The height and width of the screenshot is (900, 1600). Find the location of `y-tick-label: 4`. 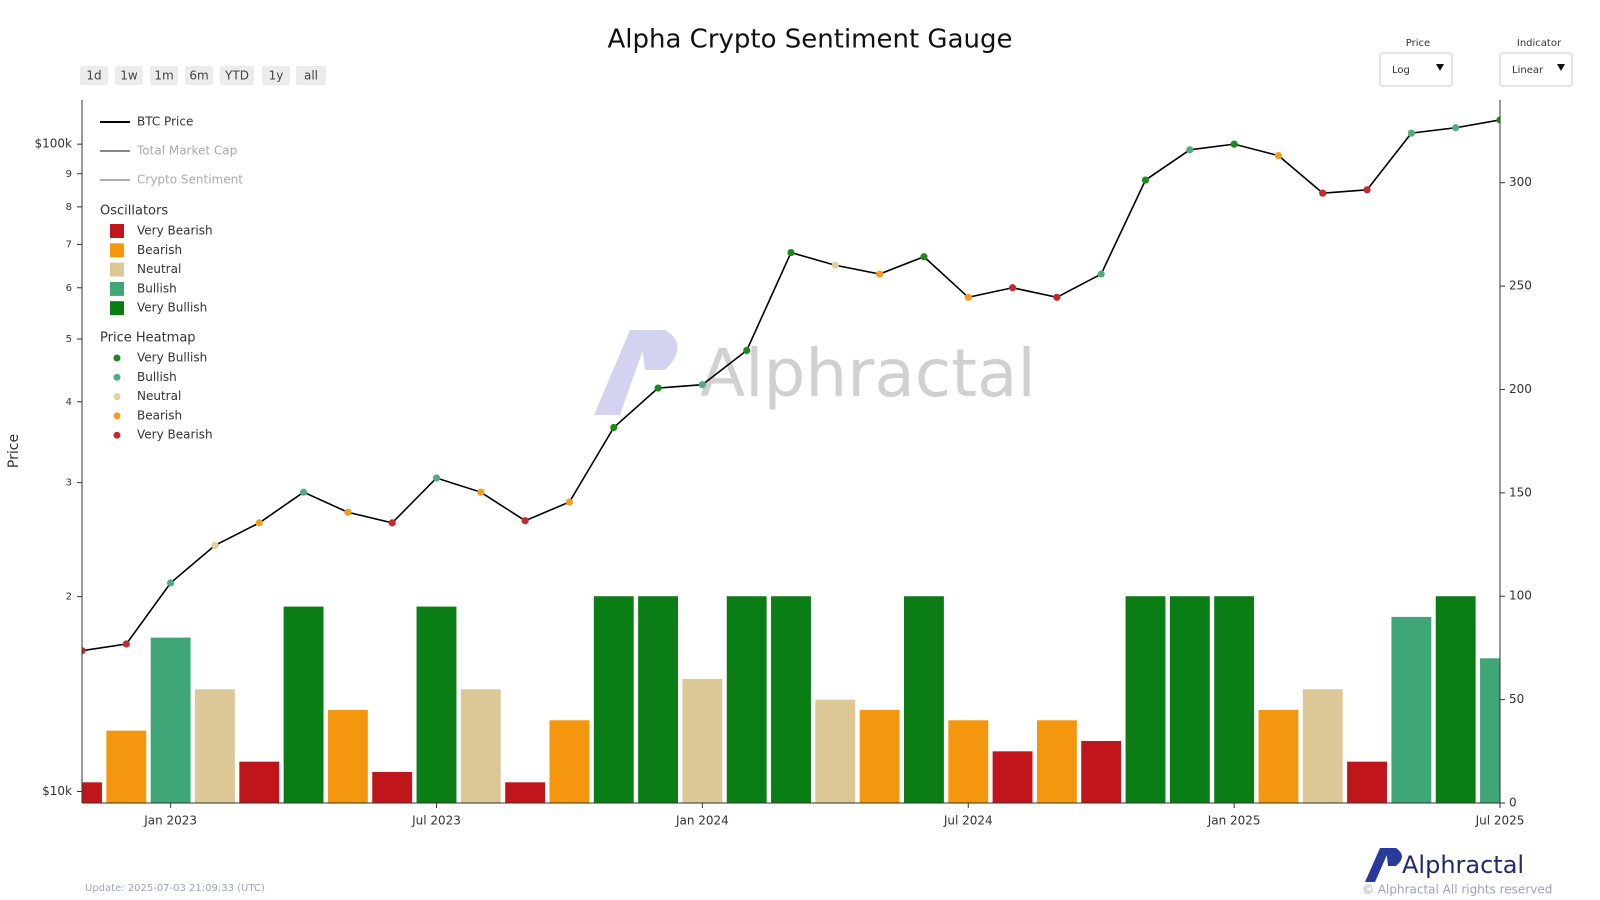

y-tick-label: 4 is located at coordinates (69, 402).